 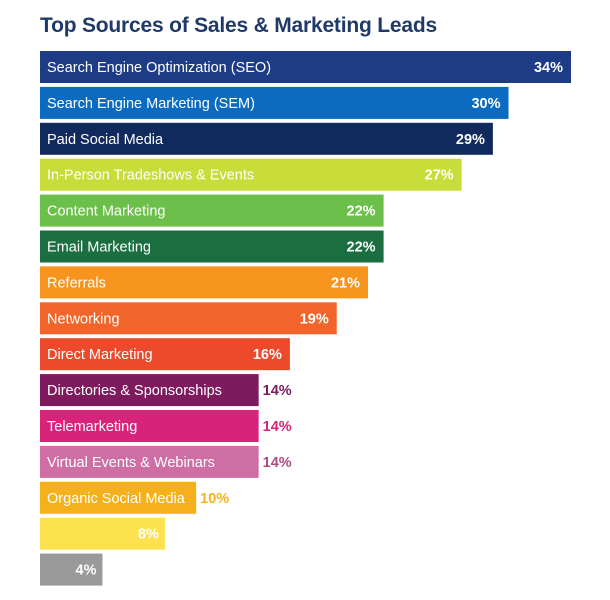 I want to click on value-label-print-advertisements: 8%, so click(x=148, y=535).